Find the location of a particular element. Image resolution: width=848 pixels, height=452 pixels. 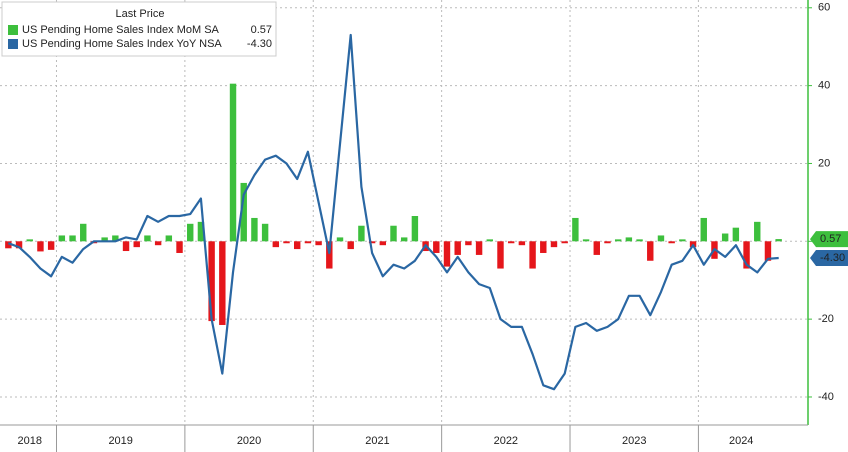

x-tick-label: 2018 is located at coordinates (30, 441).